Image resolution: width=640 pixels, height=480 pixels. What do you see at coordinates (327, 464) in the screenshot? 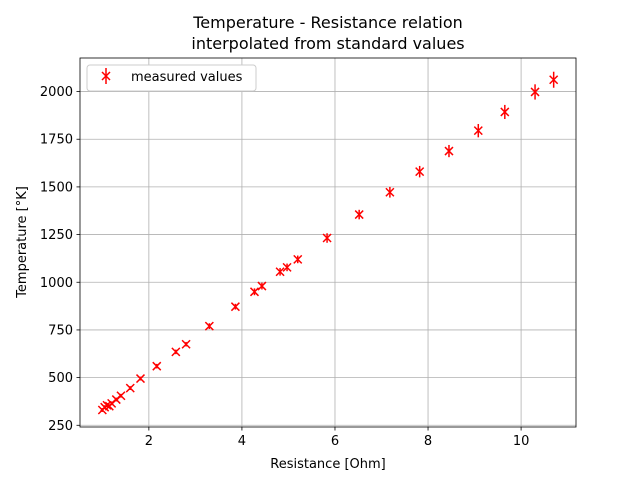
I see `x-axis-label: Resistance [Ohm]` at bounding box center [327, 464].